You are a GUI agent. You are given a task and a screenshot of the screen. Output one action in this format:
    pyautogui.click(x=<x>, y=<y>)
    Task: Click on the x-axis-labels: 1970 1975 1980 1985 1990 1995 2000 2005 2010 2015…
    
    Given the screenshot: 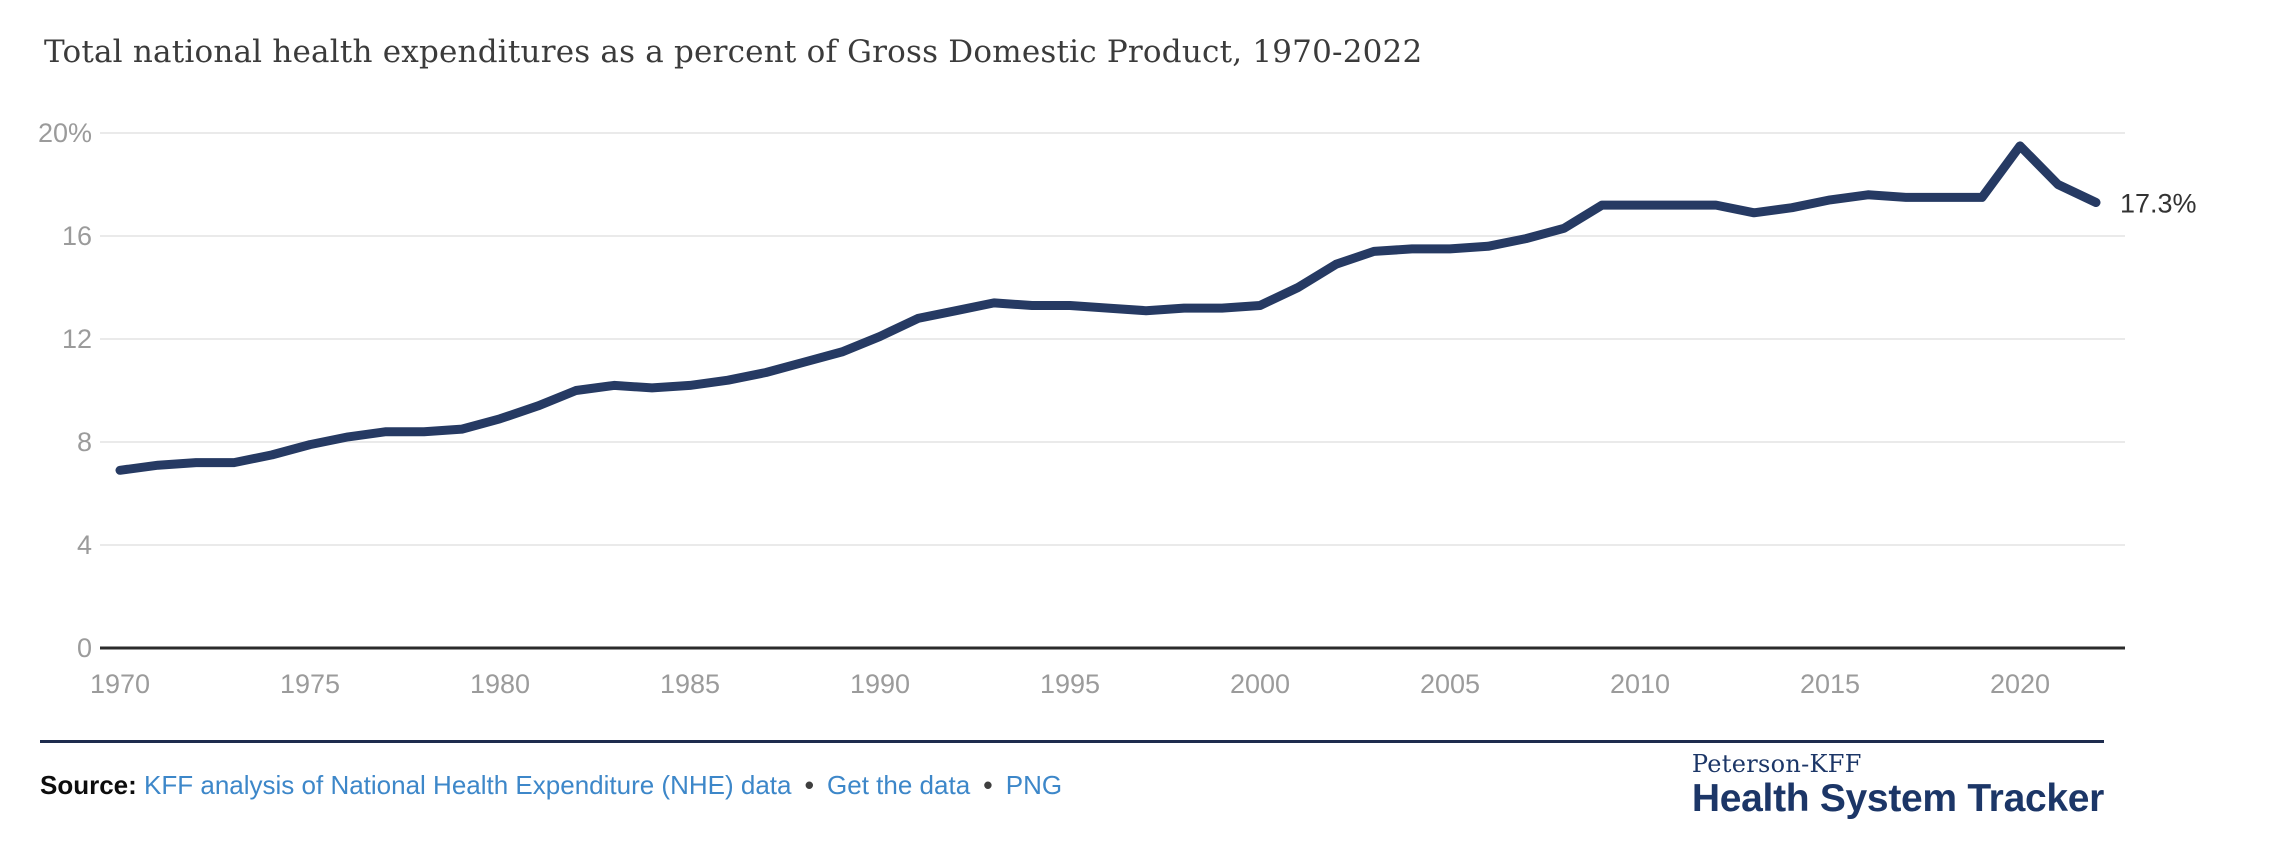 What is the action you would take?
    pyautogui.click(x=1070, y=684)
    